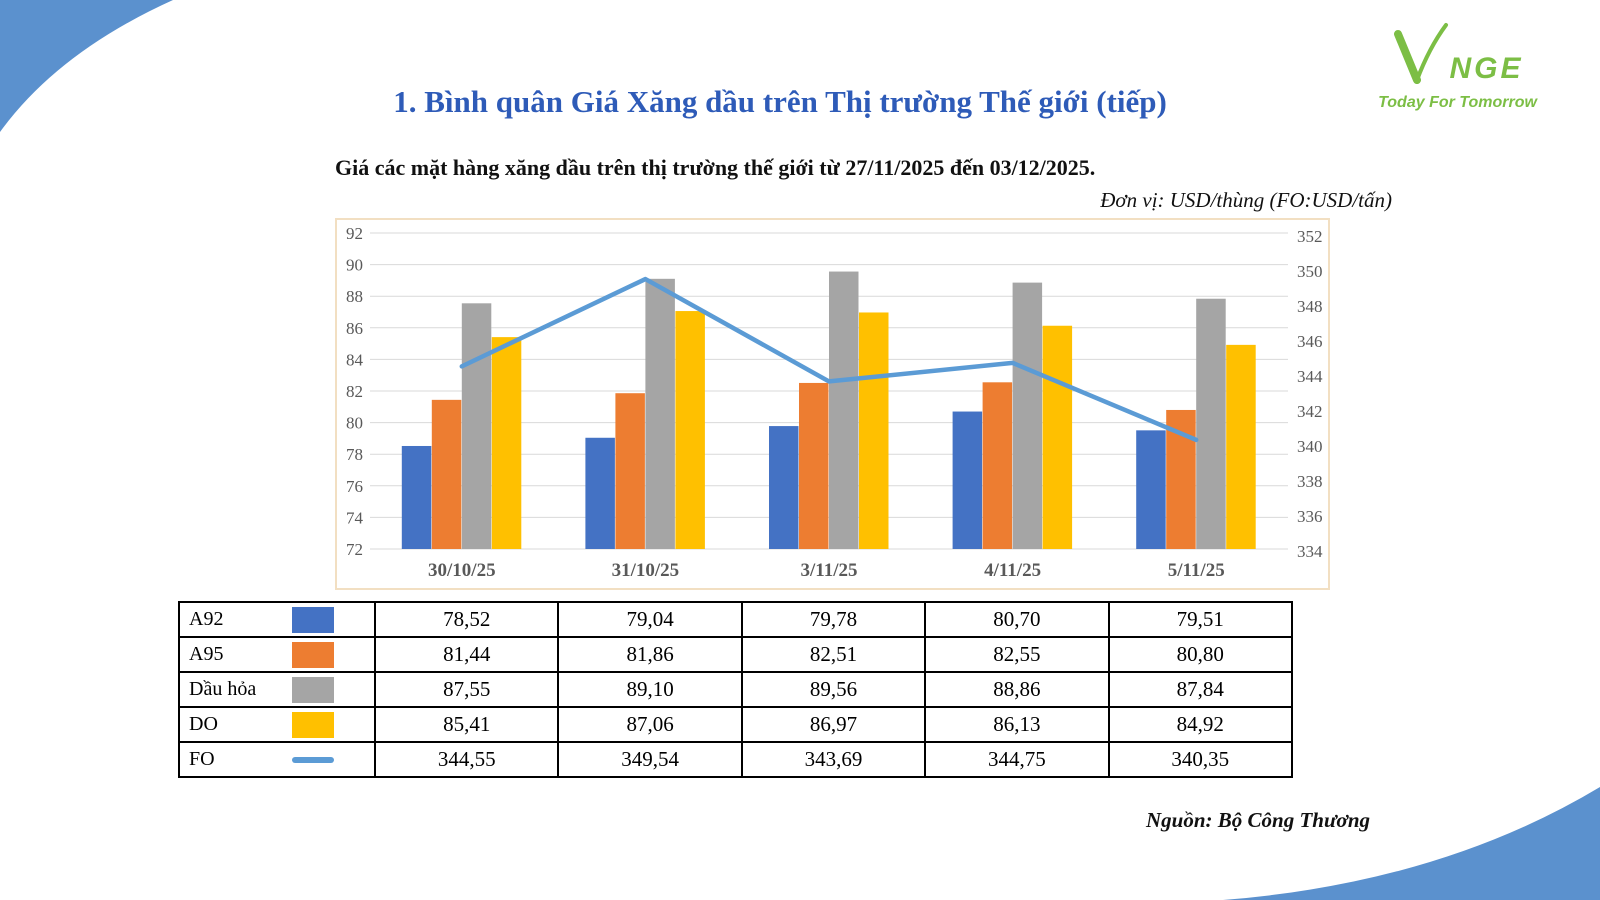  Describe the element at coordinates (277, 759) in the screenshot. I see `series-label-cell: FO` at that location.